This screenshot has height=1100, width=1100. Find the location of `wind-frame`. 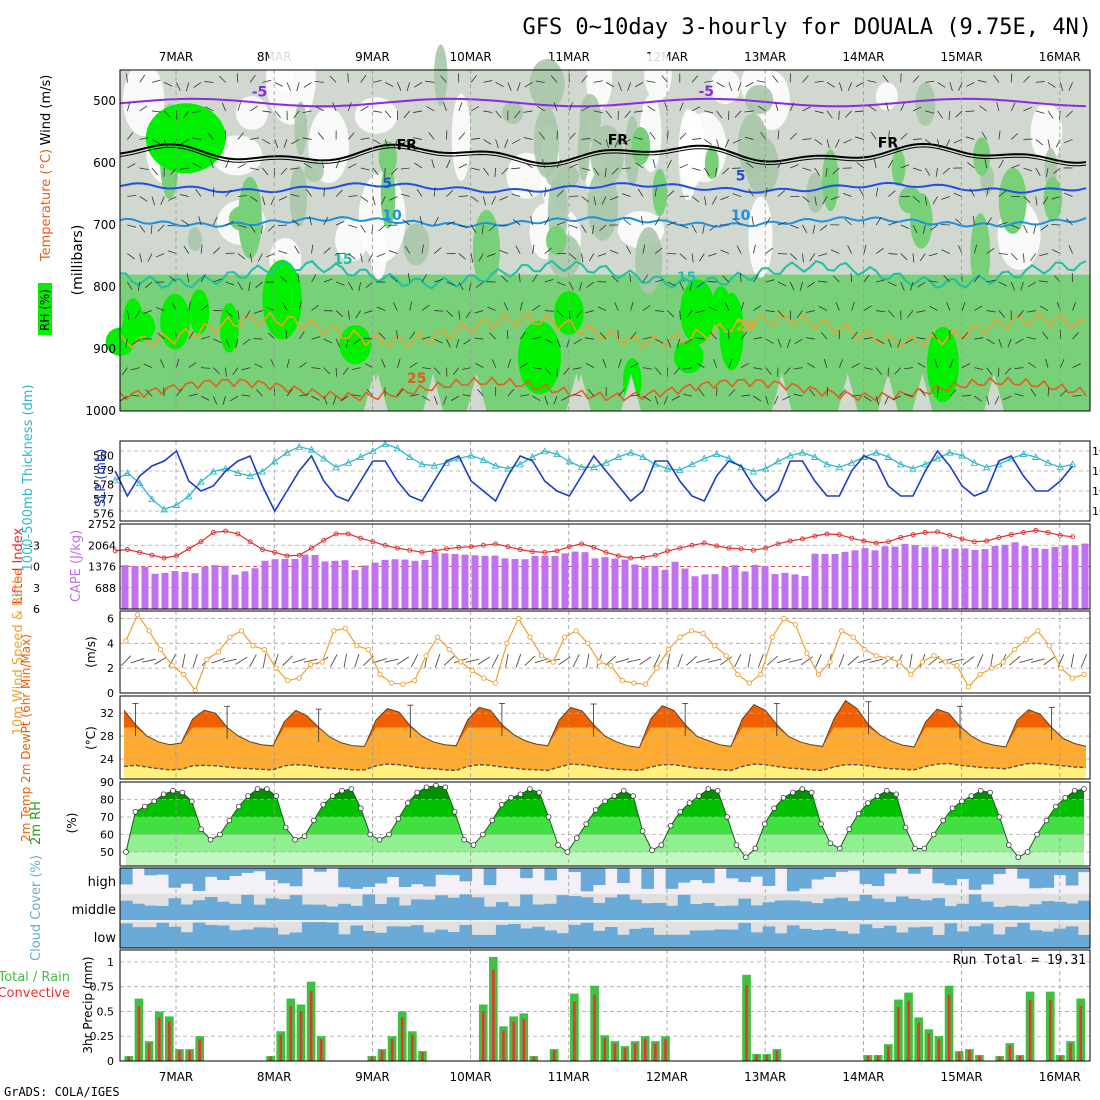

wind-frame is located at coordinates (605, 652).